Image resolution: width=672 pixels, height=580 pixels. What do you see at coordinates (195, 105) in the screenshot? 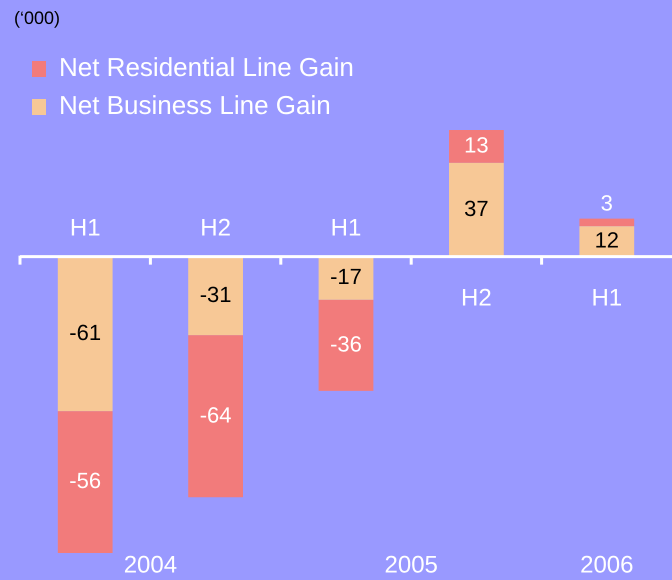
I see `legend-label: Net Business Line Gain` at bounding box center [195, 105].